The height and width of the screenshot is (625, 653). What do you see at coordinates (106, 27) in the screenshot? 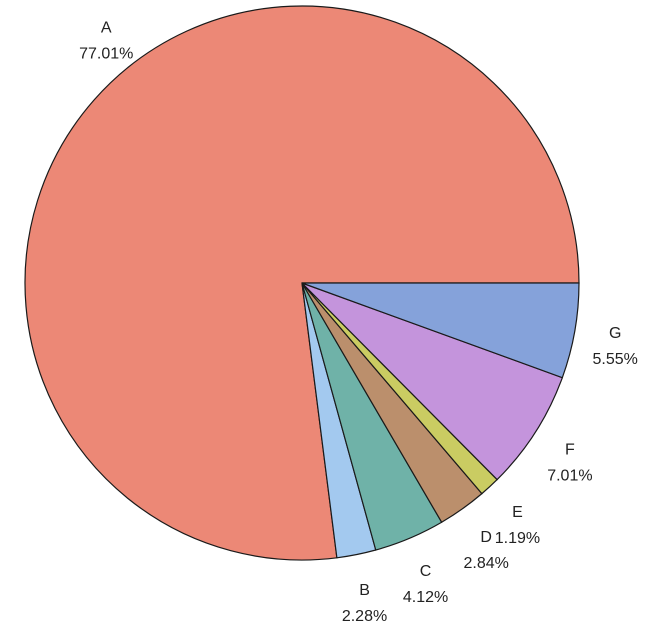
I see `slice-label-a: A` at bounding box center [106, 27].